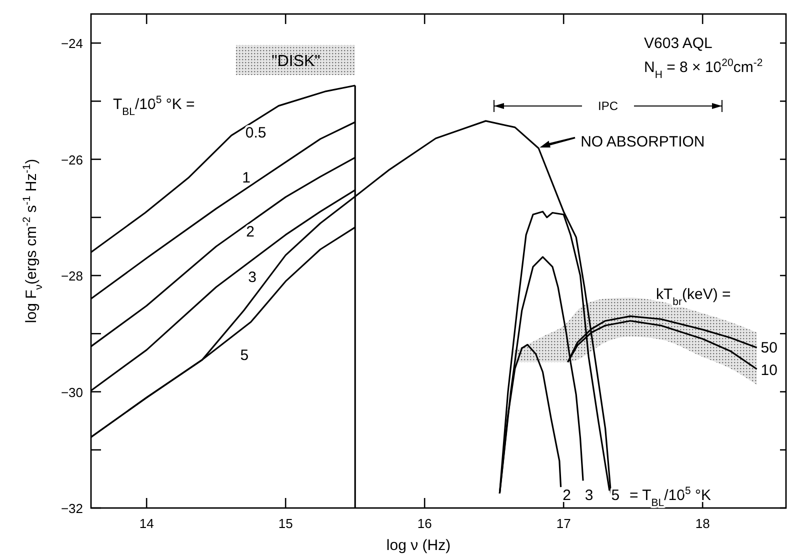 The image size is (811, 559). I want to click on series-label: 10, so click(769, 371).